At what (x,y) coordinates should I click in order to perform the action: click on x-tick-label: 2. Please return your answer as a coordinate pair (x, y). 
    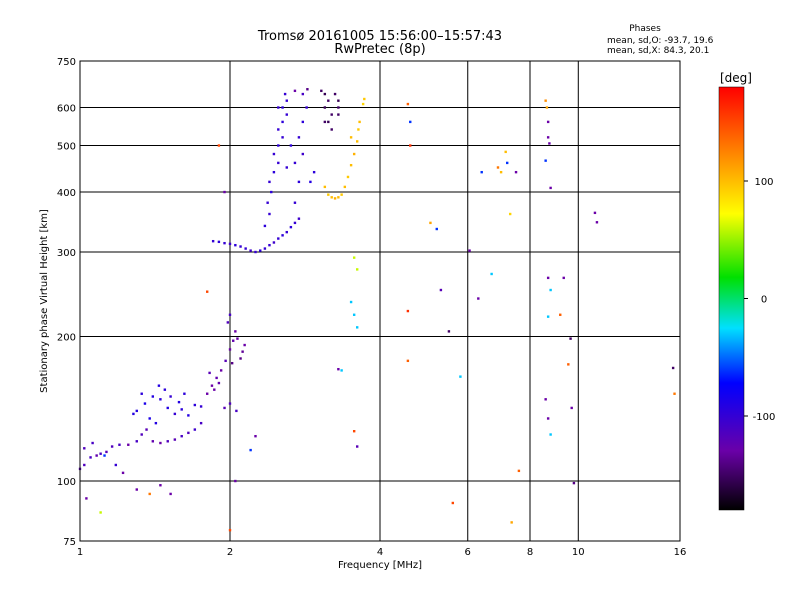
    Looking at the image, I should click on (230, 552).